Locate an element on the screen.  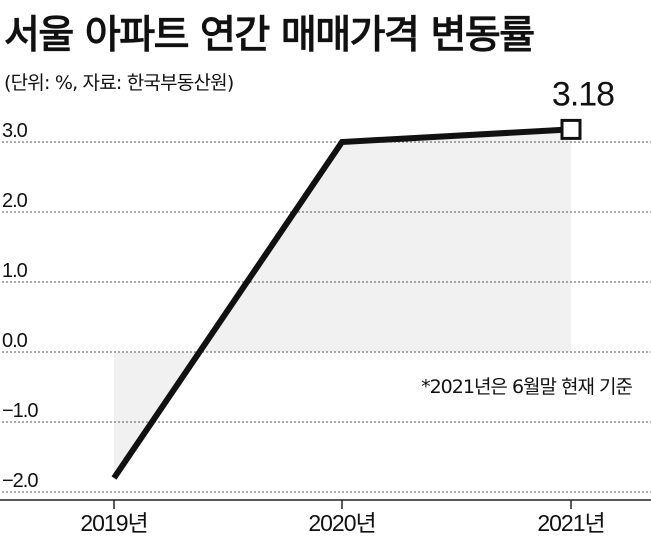
y-tick-label: 1.0 is located at coordinates (15, 271).